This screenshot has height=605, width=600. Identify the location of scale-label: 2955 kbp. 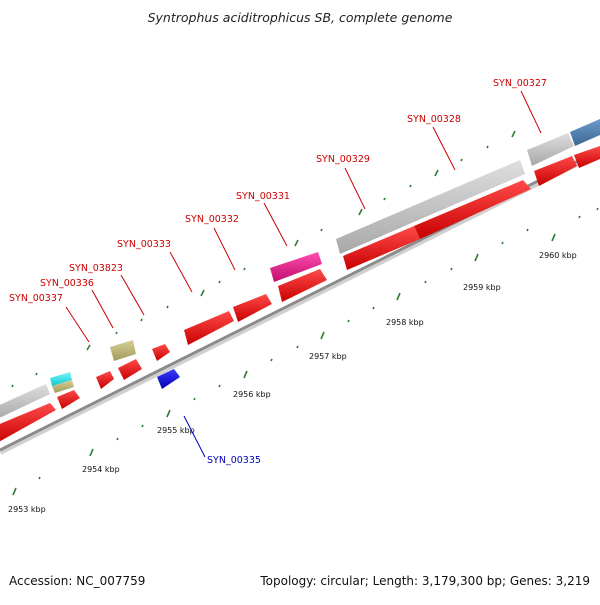
(176, 430).